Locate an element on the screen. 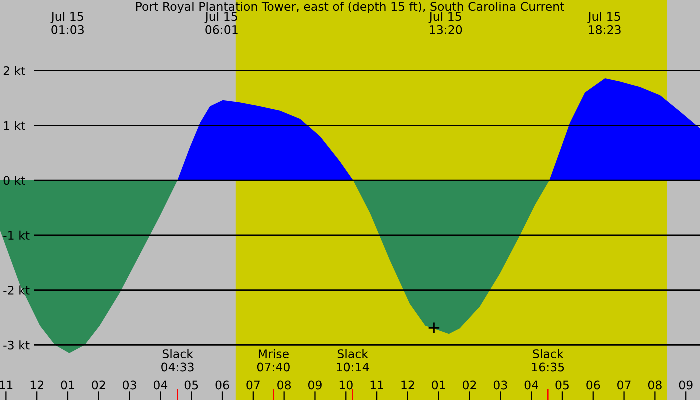 The image size is (700, 400). annotation: Jul 15 01:03 is located at coordinates (67, 23).